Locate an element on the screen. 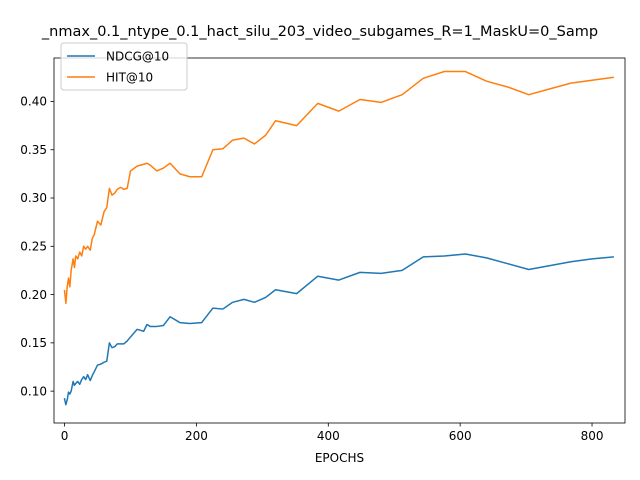 The image size is (640, 480). x-axis: 0 200 400 600 800 is located at coordinates (332, 433).